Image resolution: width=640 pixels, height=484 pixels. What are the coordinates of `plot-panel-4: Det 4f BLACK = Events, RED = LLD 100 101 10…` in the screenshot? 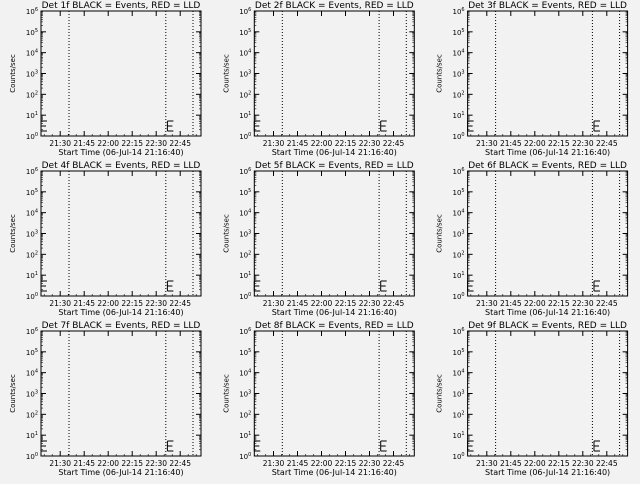 It's located at (105, 239).